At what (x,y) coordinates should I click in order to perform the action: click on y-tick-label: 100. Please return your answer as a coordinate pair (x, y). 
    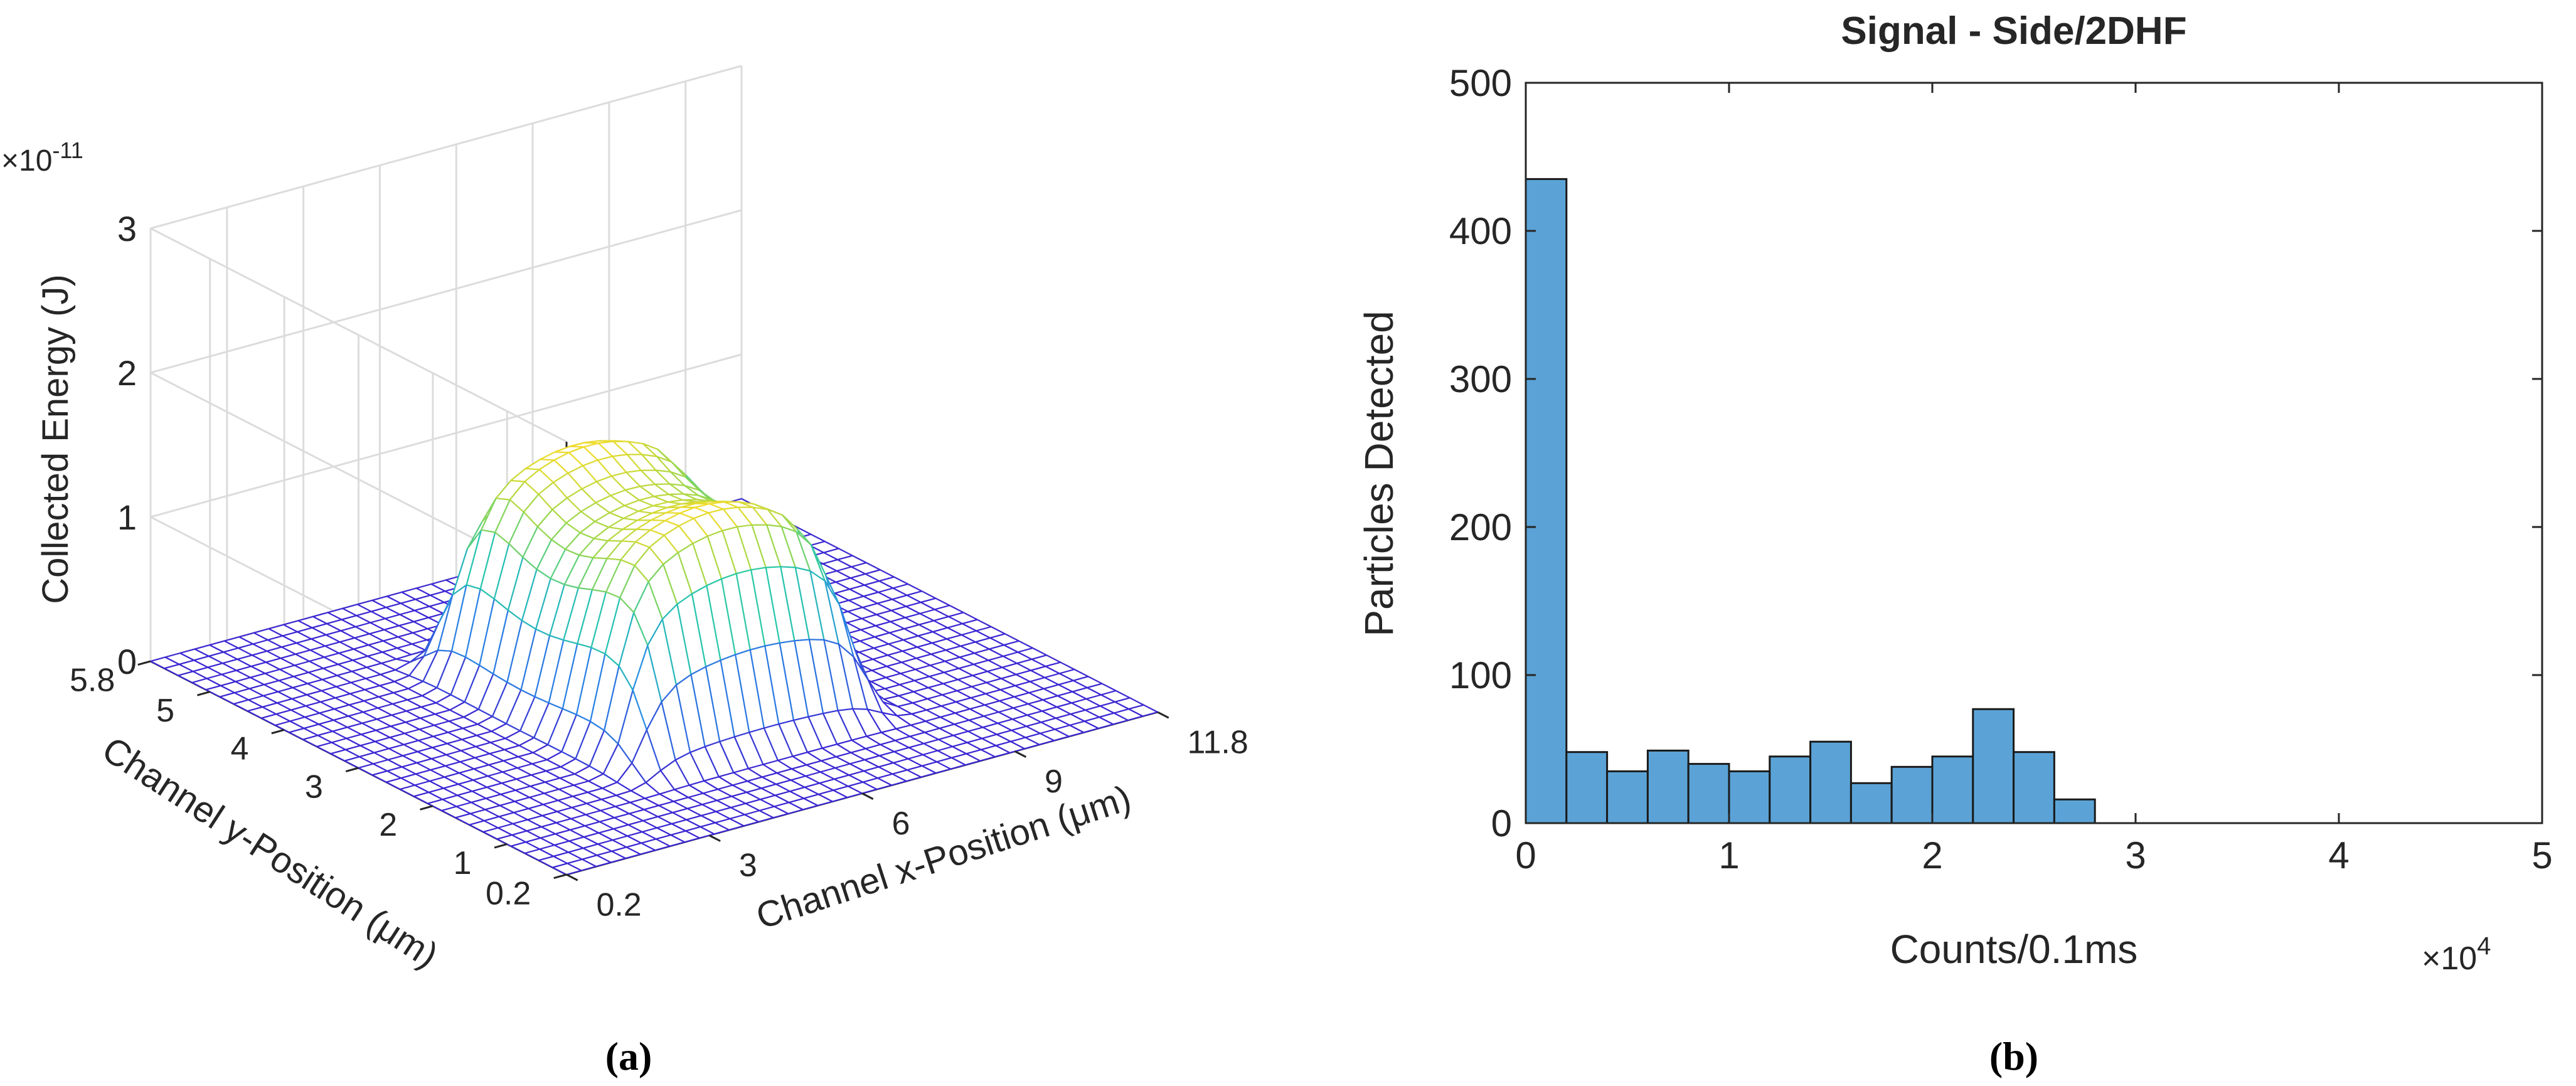
    Looking at the image, I should click on (1481, 675).